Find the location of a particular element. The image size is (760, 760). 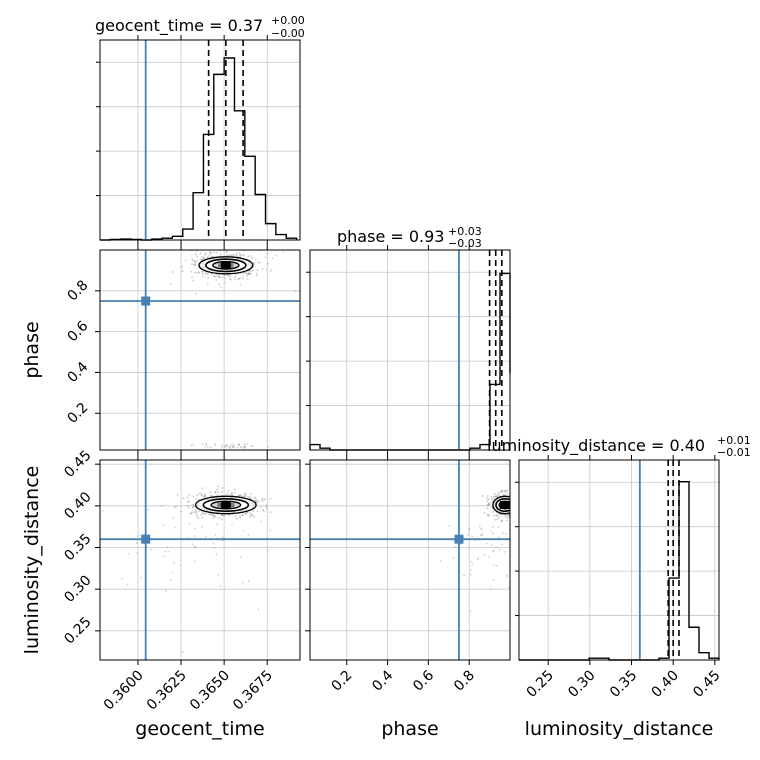

hist-panel-geocent-time is located at coordinates (198, 140).